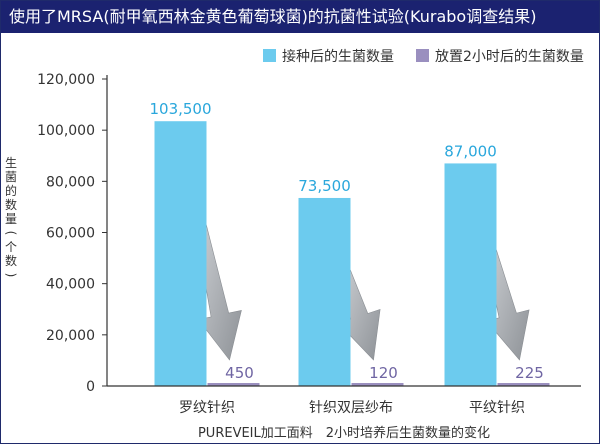 Image resolution: width=600 pixels, height=444 pixels. I want to click on y-axis-label-char: 的, so click(11, 190).